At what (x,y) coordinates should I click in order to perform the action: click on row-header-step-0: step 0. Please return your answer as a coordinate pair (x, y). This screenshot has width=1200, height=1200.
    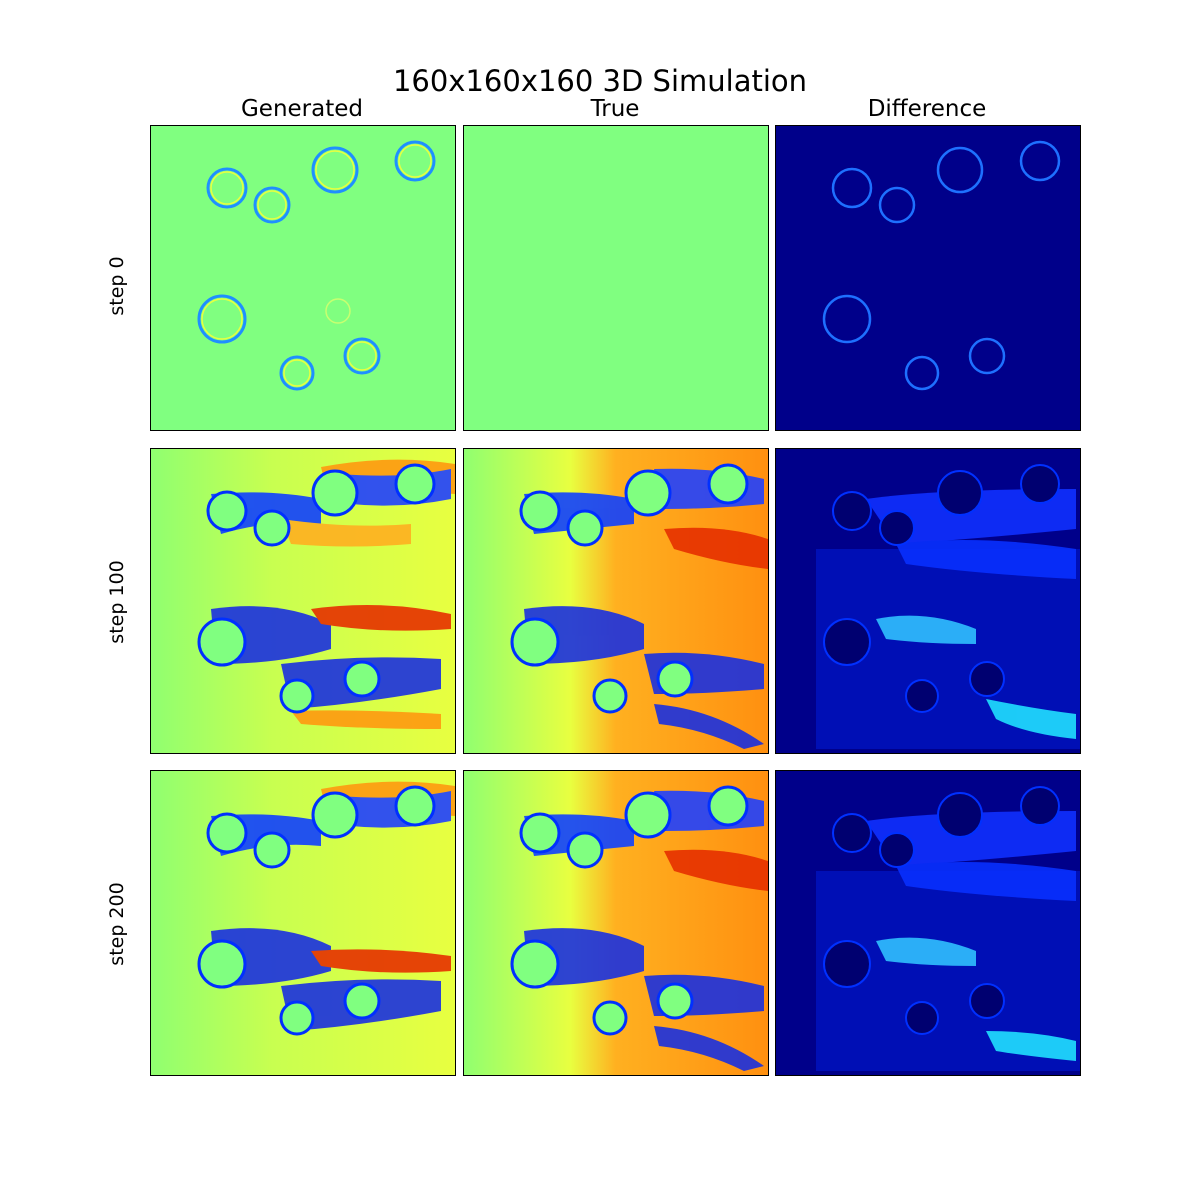
    Looking at the image, I should click on (117, 286).